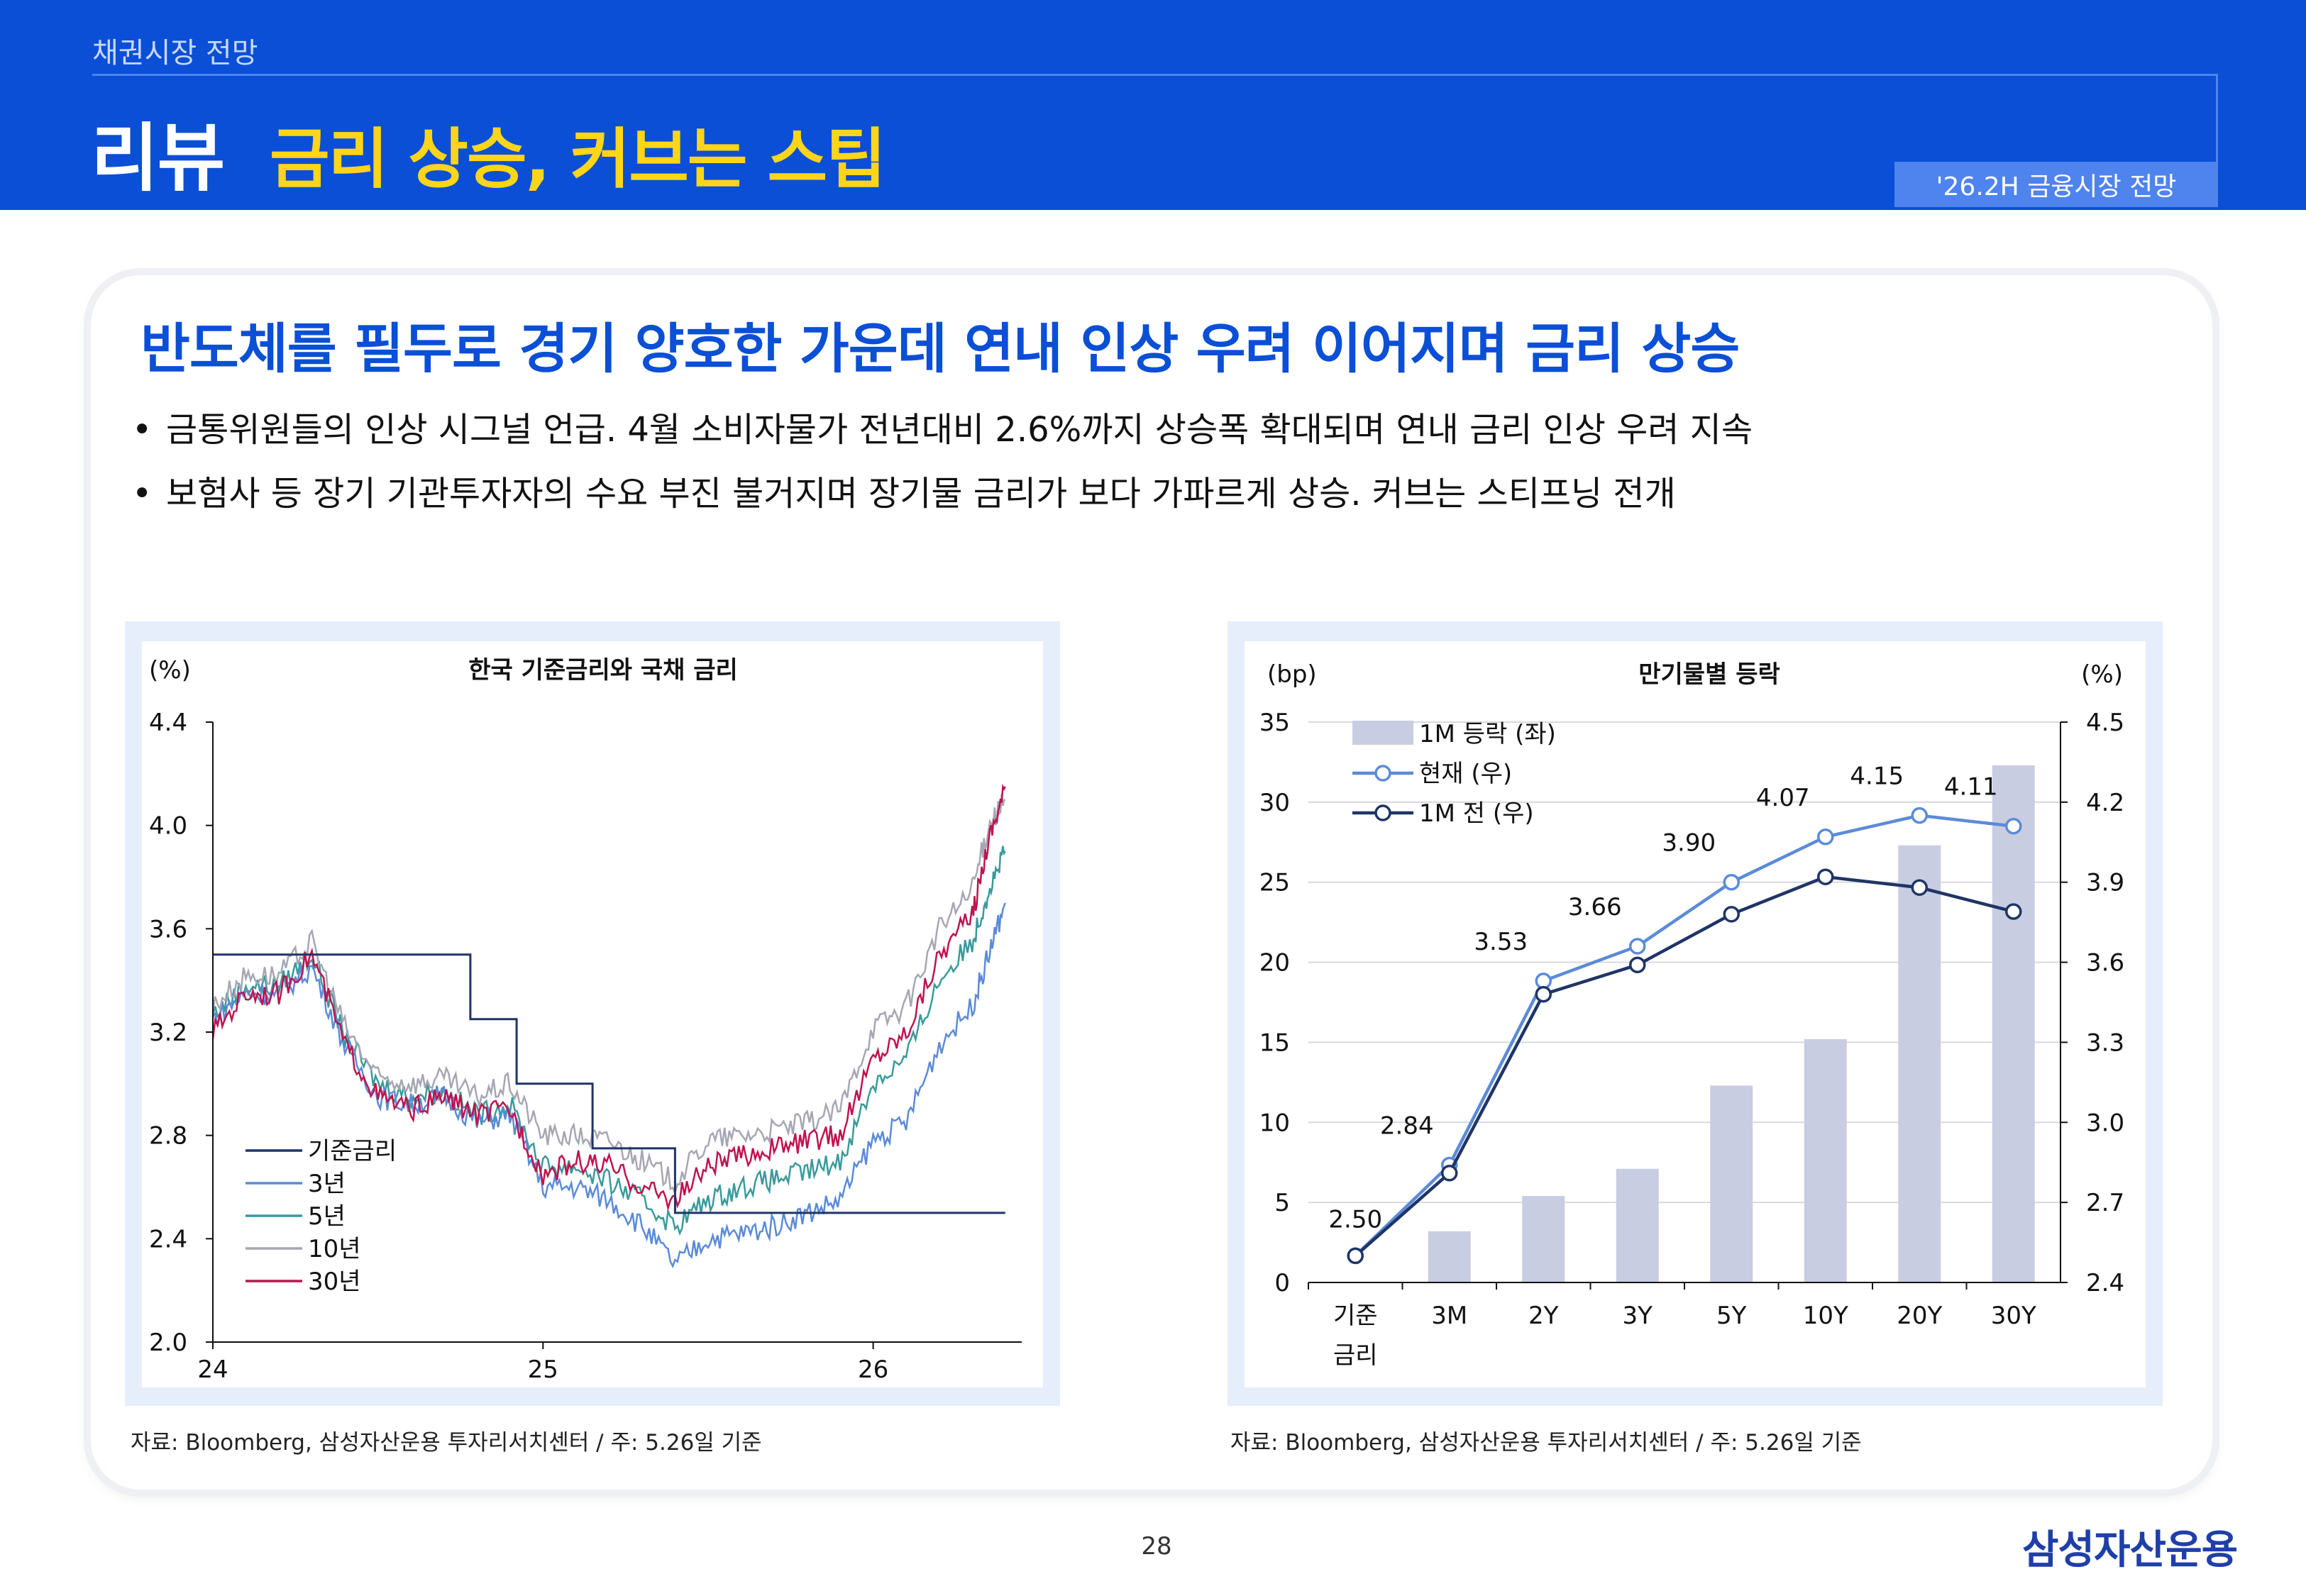 The width and height of the screenshot is (2306, 1596). I want to click on brand-logo: 삼성자산운용, so click(2130, 1550).